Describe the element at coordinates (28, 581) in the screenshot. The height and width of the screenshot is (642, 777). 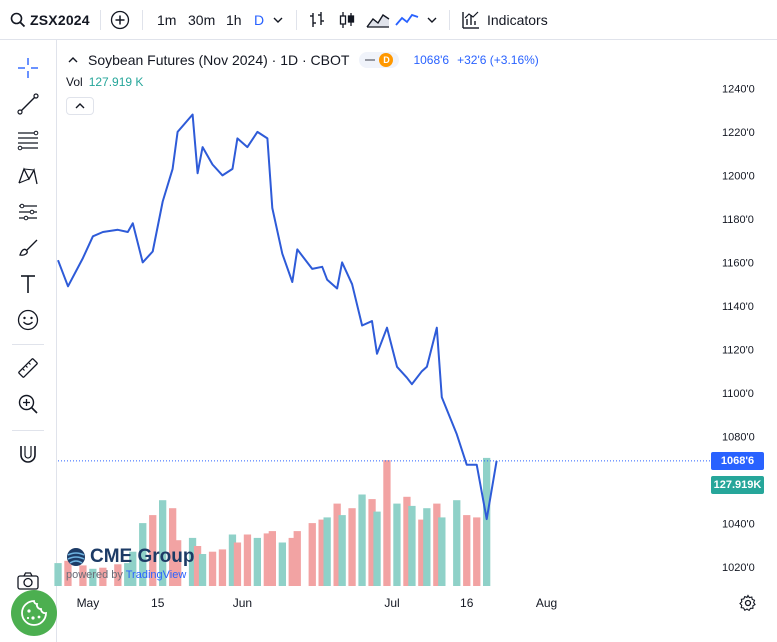
I see `screenshot-button` at that location.